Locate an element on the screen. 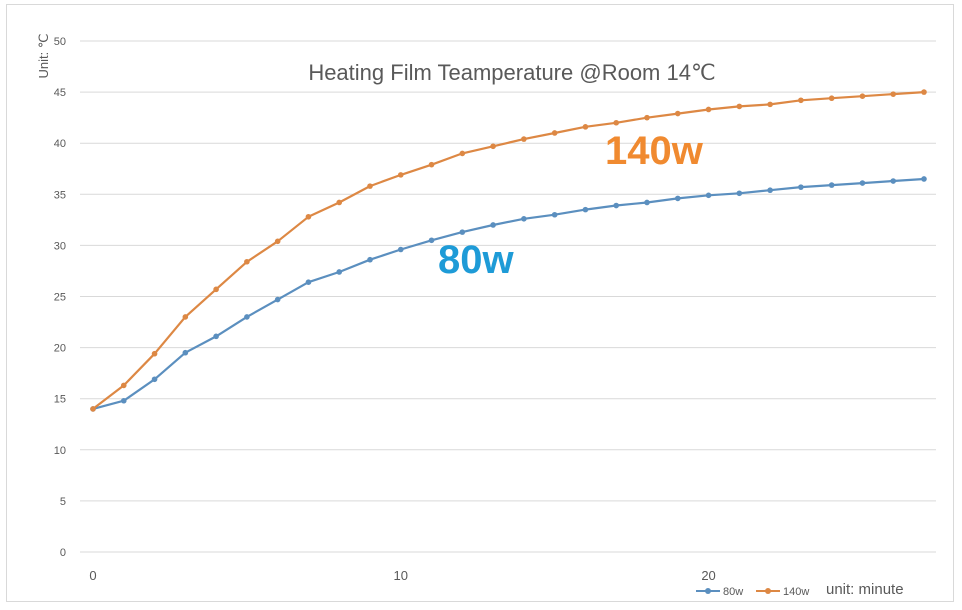 The width and height of the screenshot is (962, 610). legend-marker-140w is located at coordinates (768, 591).